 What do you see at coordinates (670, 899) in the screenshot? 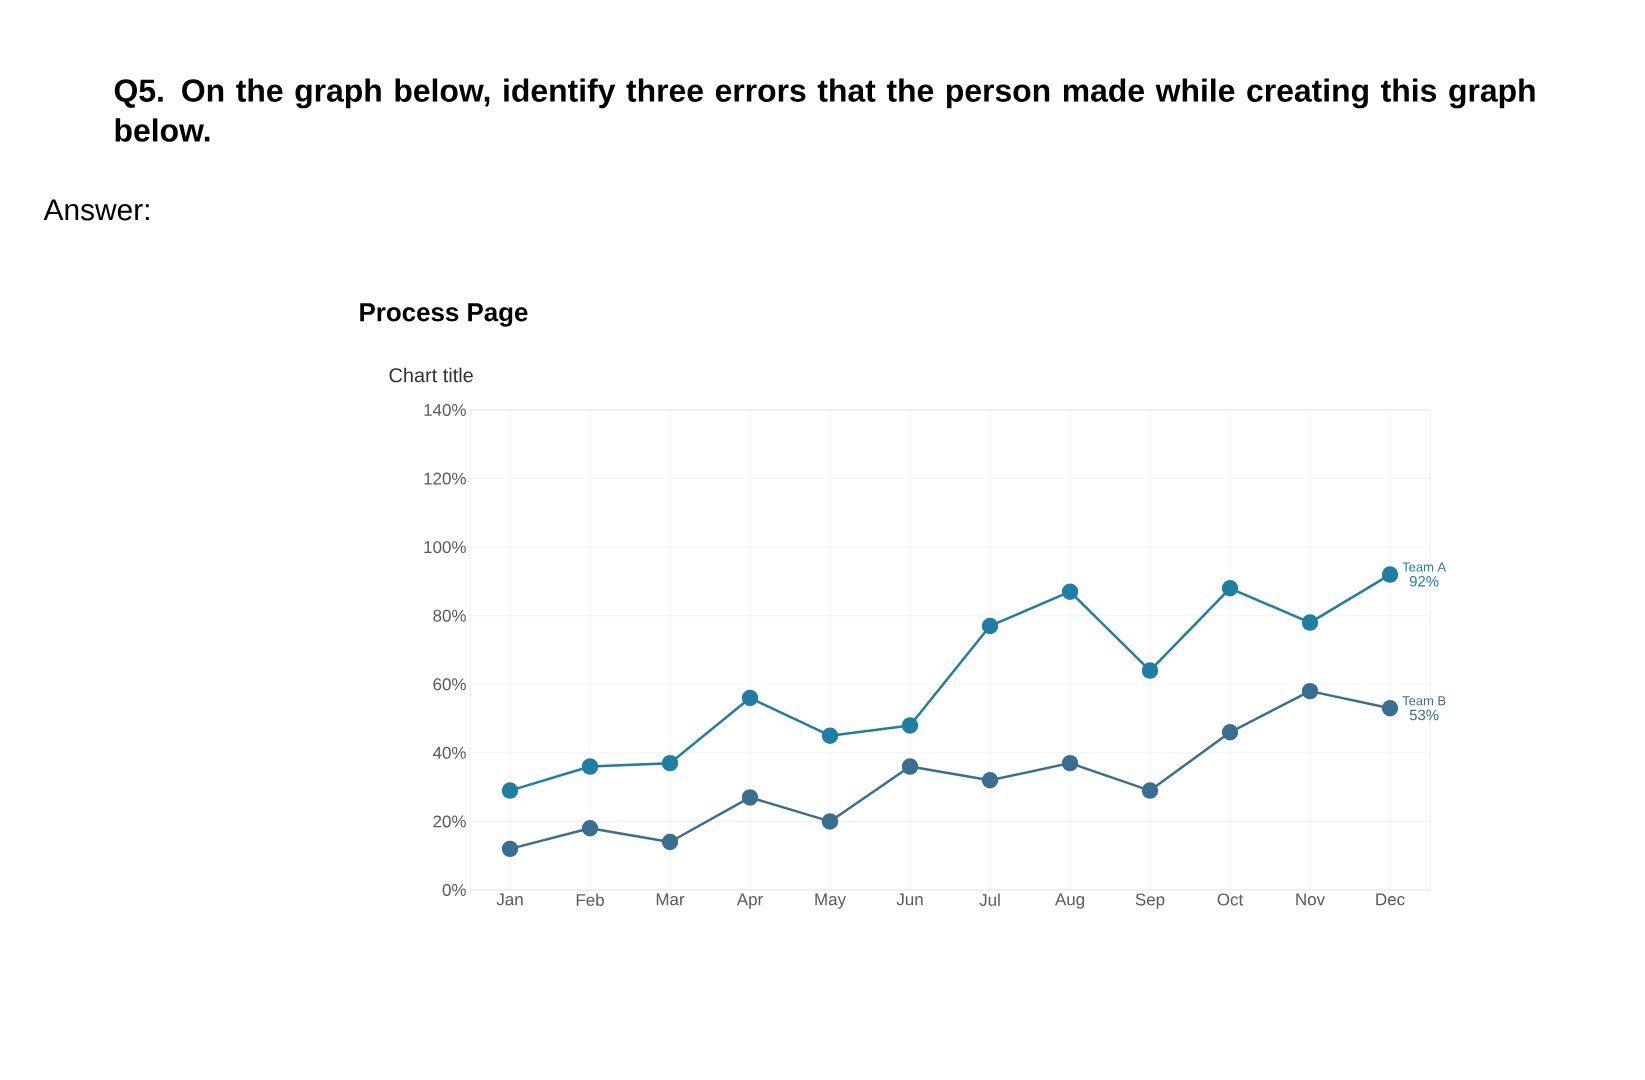
I see `x-tick-label: Mar` at bounding box center [670, 899].